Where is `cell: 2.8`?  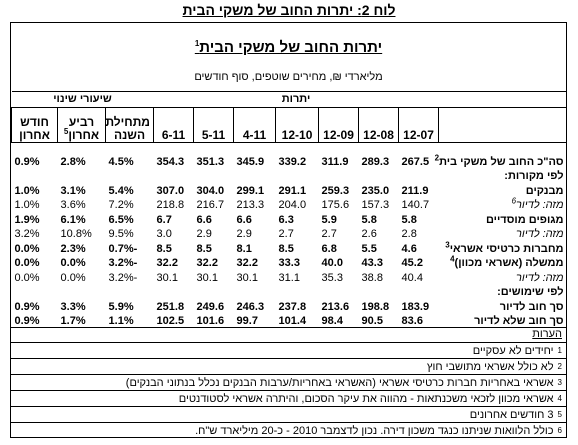 cell: 2.8 is located at coordinates (409, 234).